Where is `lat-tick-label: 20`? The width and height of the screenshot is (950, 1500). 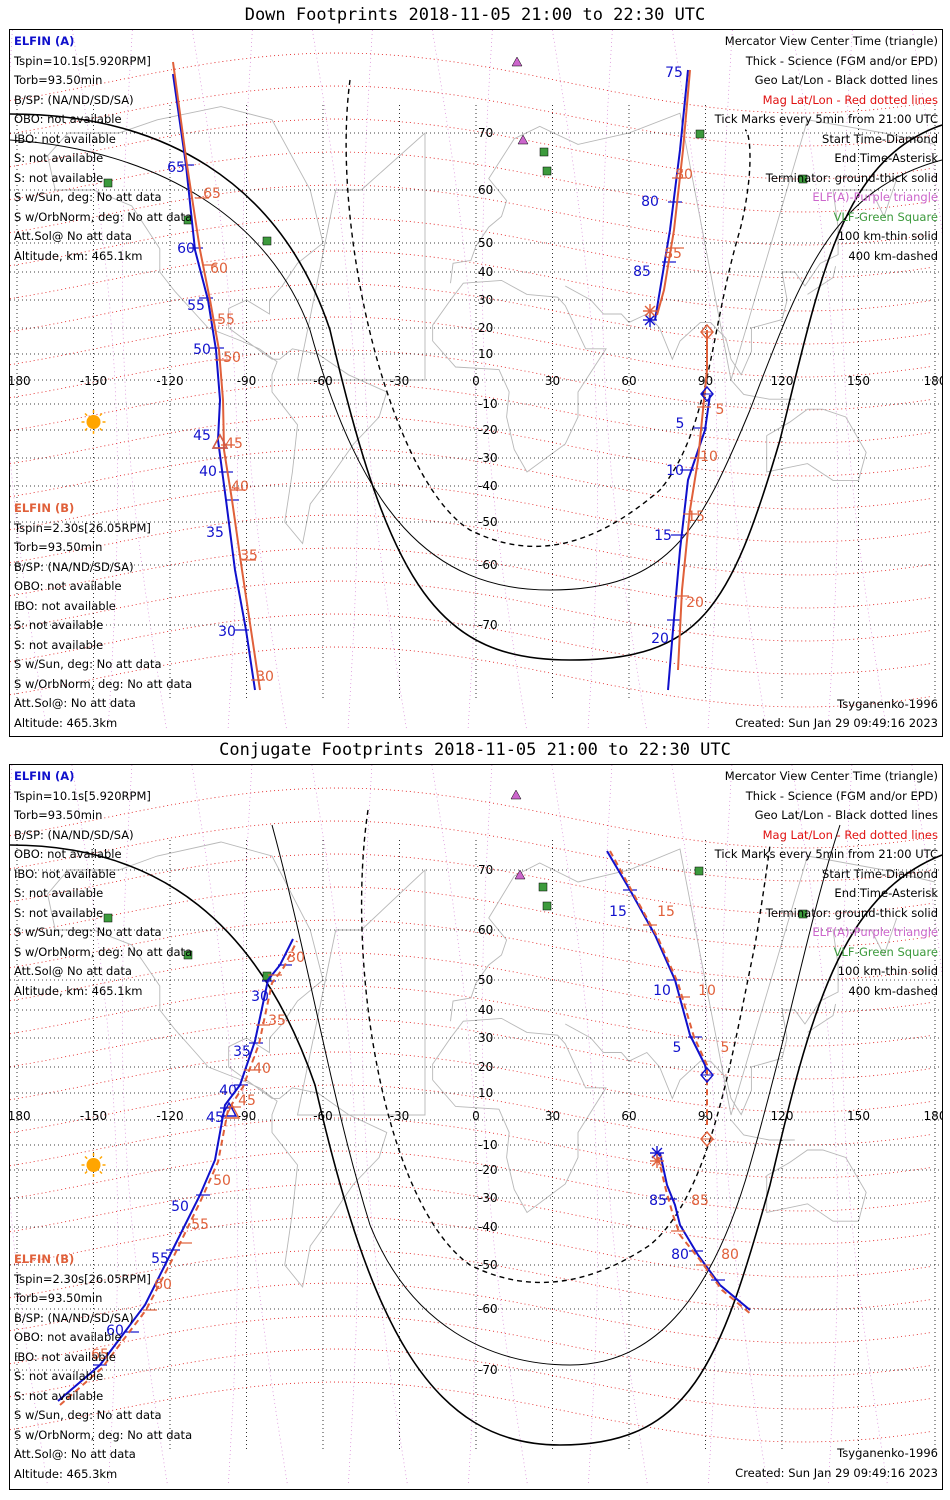 lat-tick-label: 20 is located at coordinates (485, 328).